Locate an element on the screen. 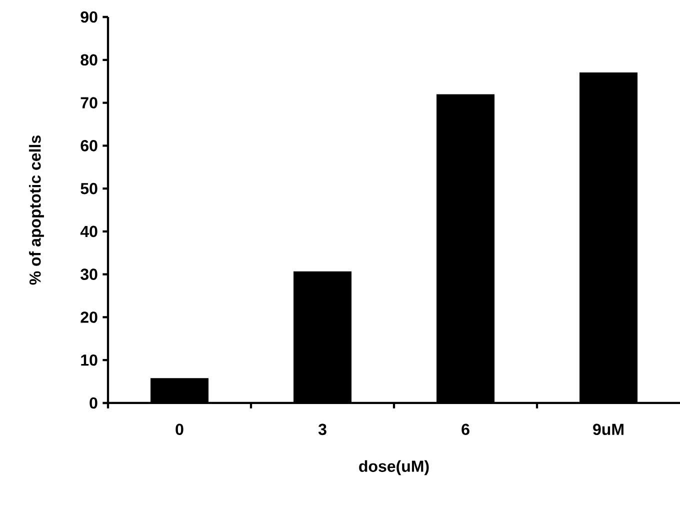 The width and height of the screenshot is (680, 520). y-tick-label: 70 is located at coordinates (89, 102).